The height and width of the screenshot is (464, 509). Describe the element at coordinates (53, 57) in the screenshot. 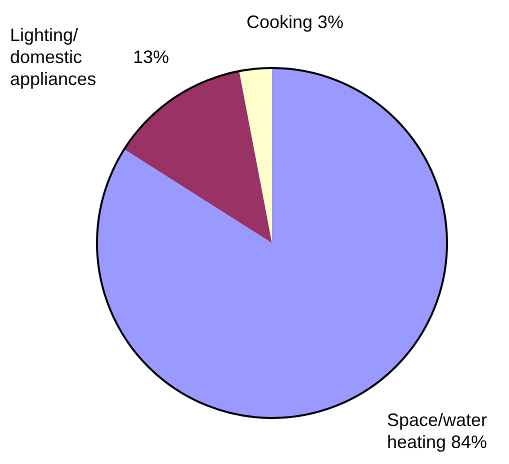

I see `slice-label: Lighting/domestic appliances` at that location.